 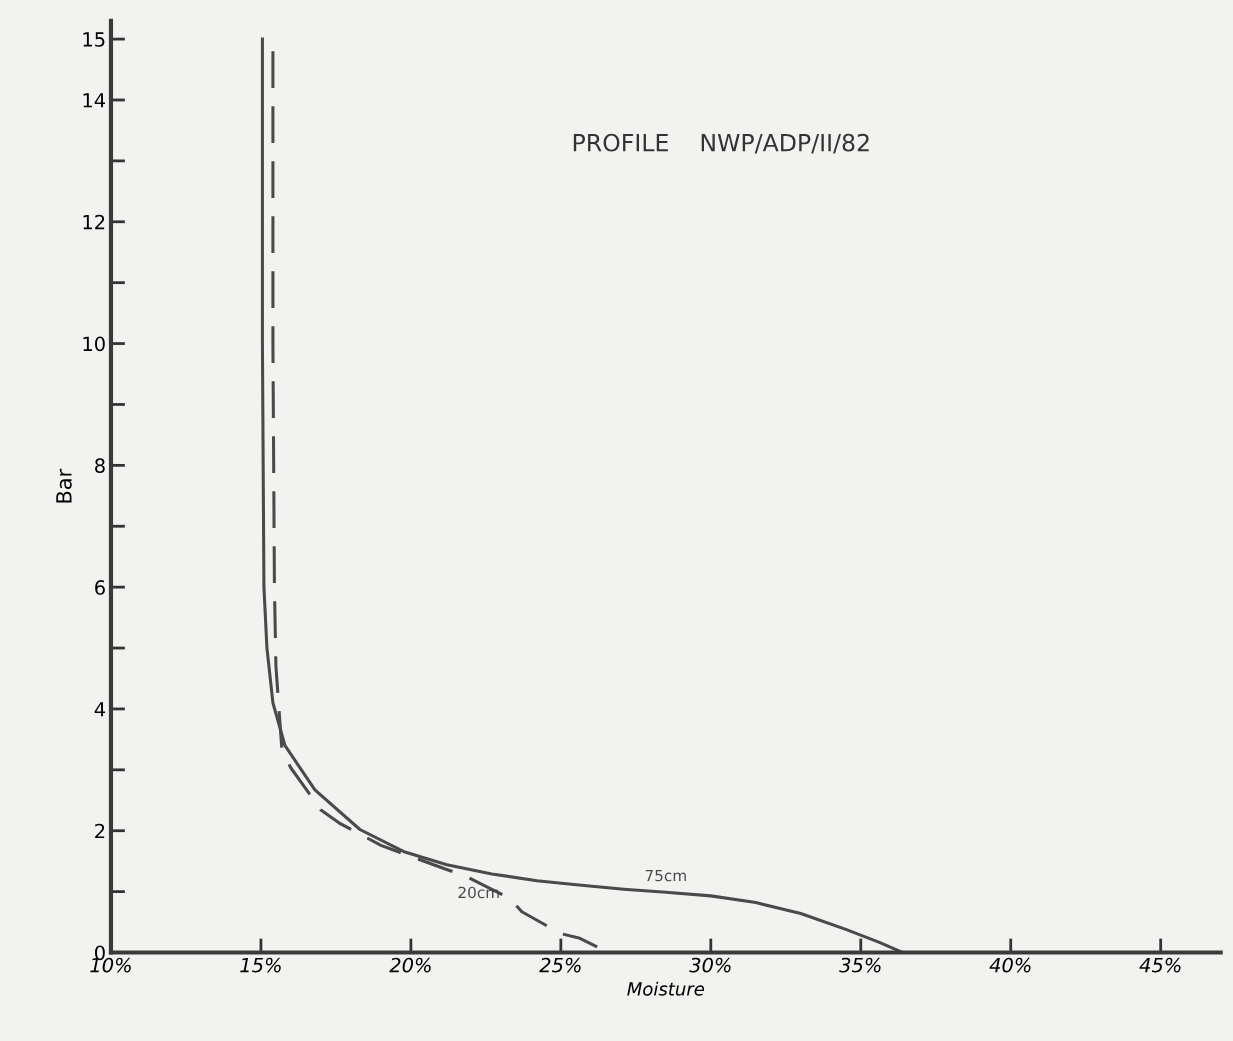 I want to click on x-tick-label: 40%, so click(x=1010, y=965).